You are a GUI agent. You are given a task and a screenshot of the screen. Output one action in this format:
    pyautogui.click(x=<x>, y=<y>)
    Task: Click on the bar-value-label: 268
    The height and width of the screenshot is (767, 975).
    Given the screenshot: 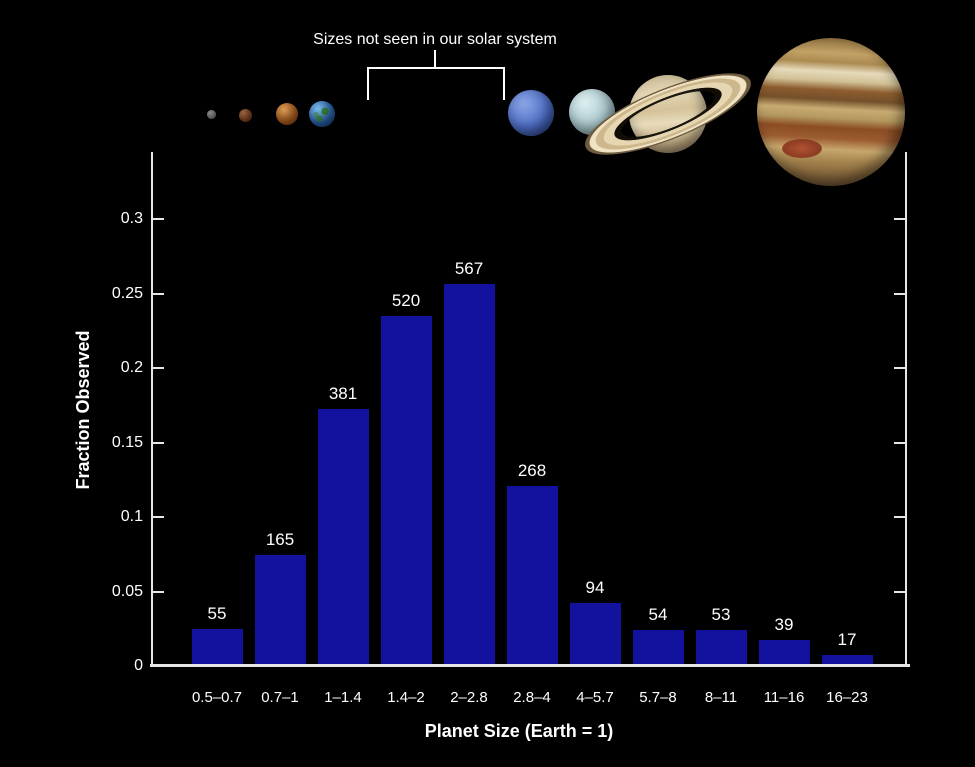 What is the action you would take?
    pyautogui.click(x=532, y=470)
    